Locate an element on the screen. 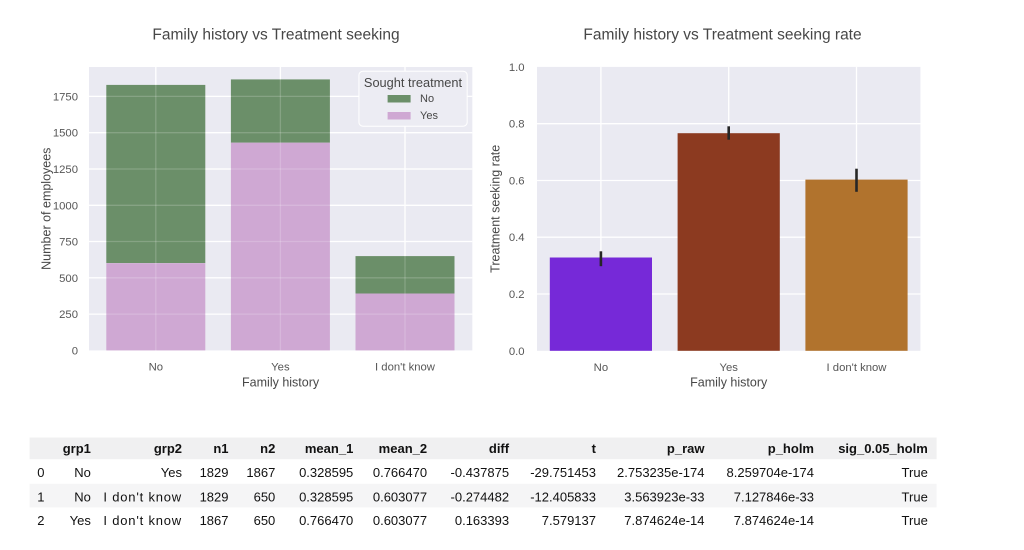 Image resolution: width=1024 pixels, height=550 pixels. svg-text: mean_2 is located at coordinates (403, 448).